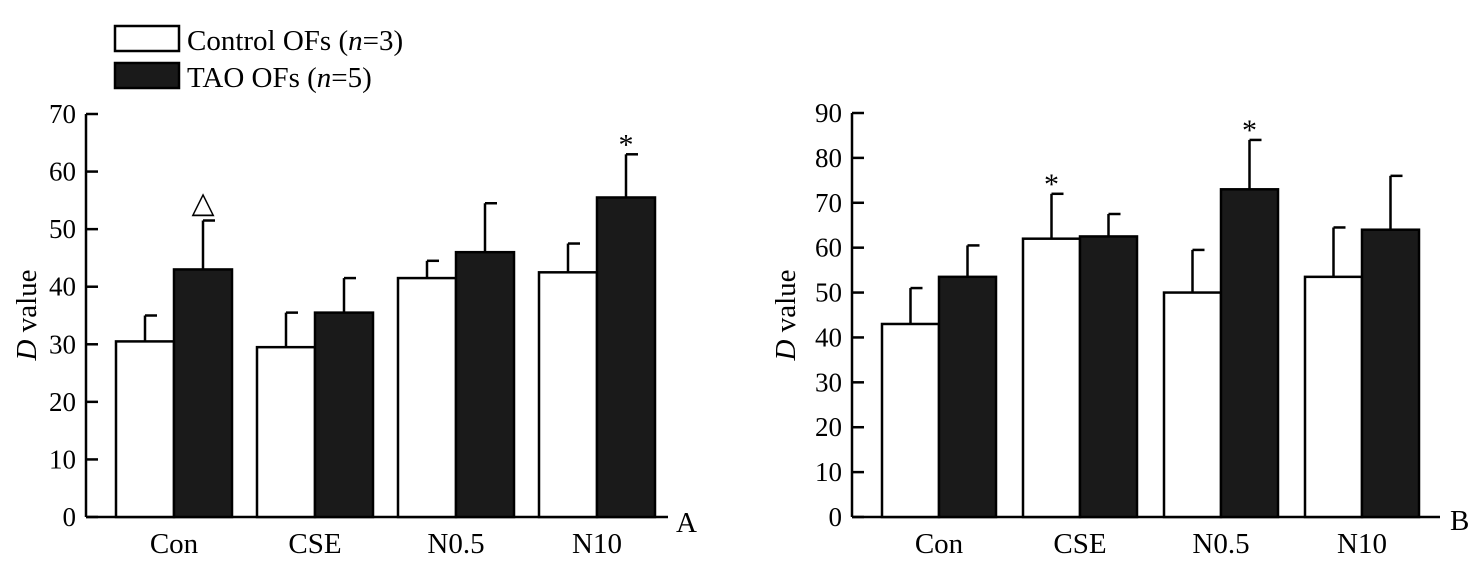 Image resolution: width=1473 pixels, height=584 pixels. What do you see at coordinates (62, 344) in the screenshot?
I see `panel-a-y-tick-label: 30` at bounding box center [62, 344].